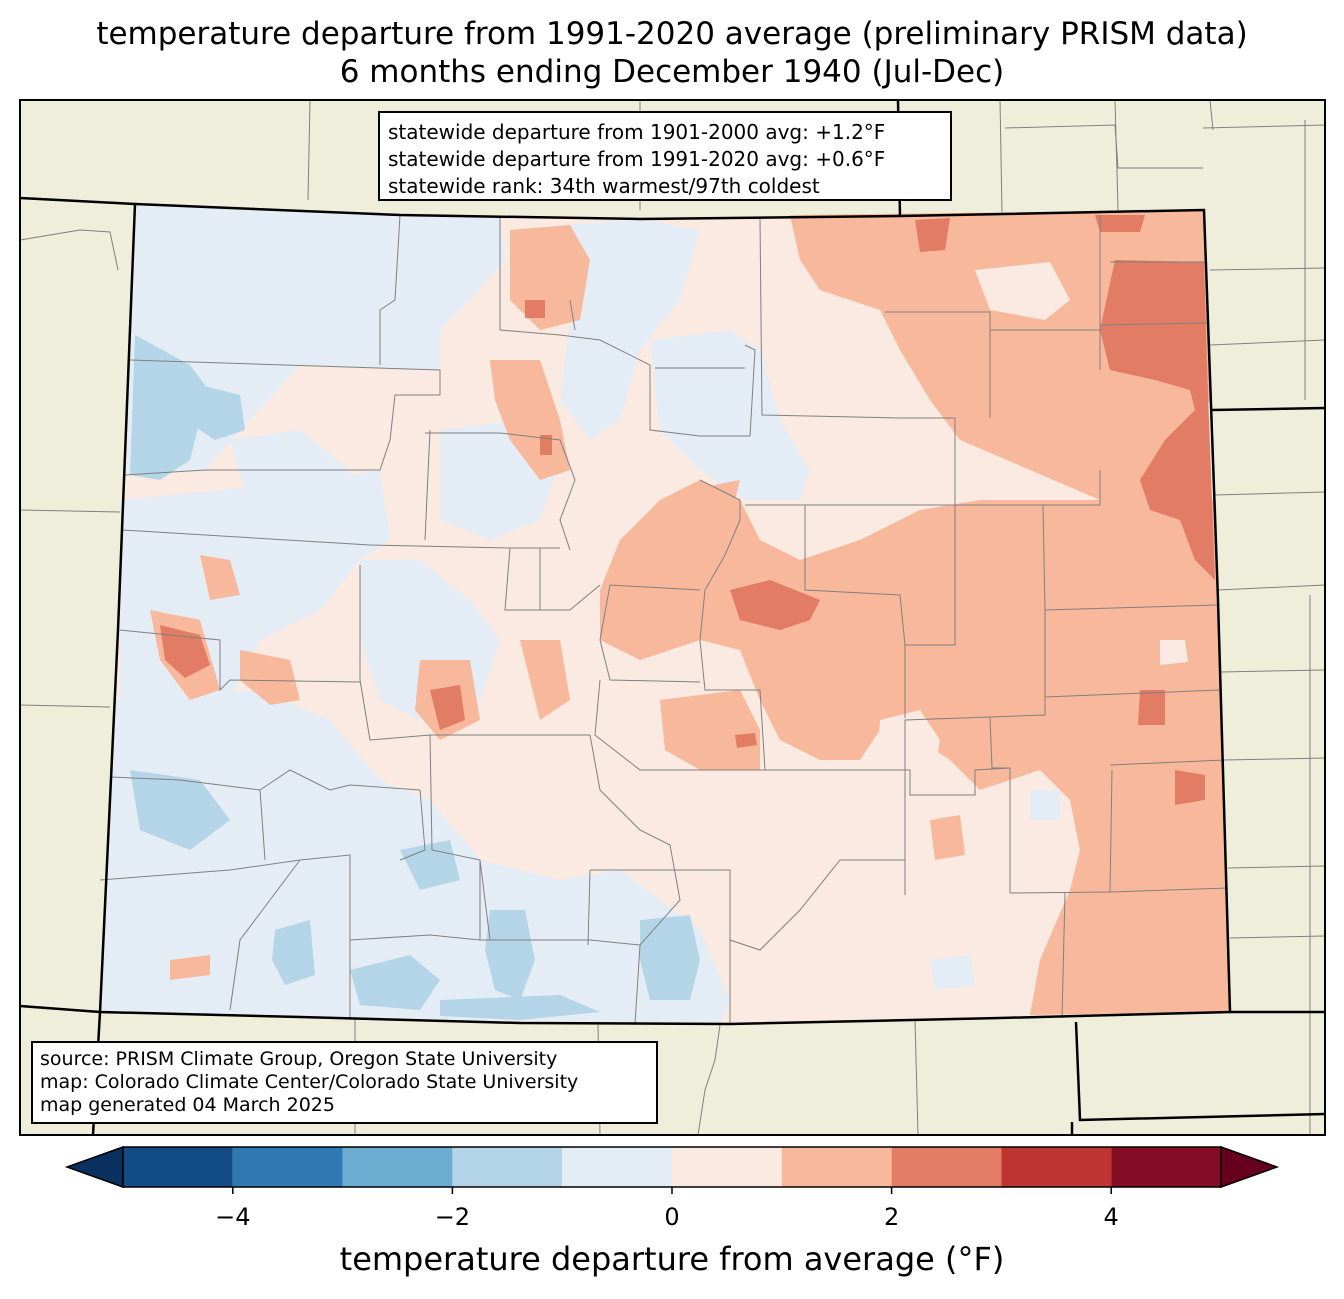 This screenshot has height=1299, width=1344. I want to click on colorbar-label: temperature departure from average (°F), so click(672, 1259).